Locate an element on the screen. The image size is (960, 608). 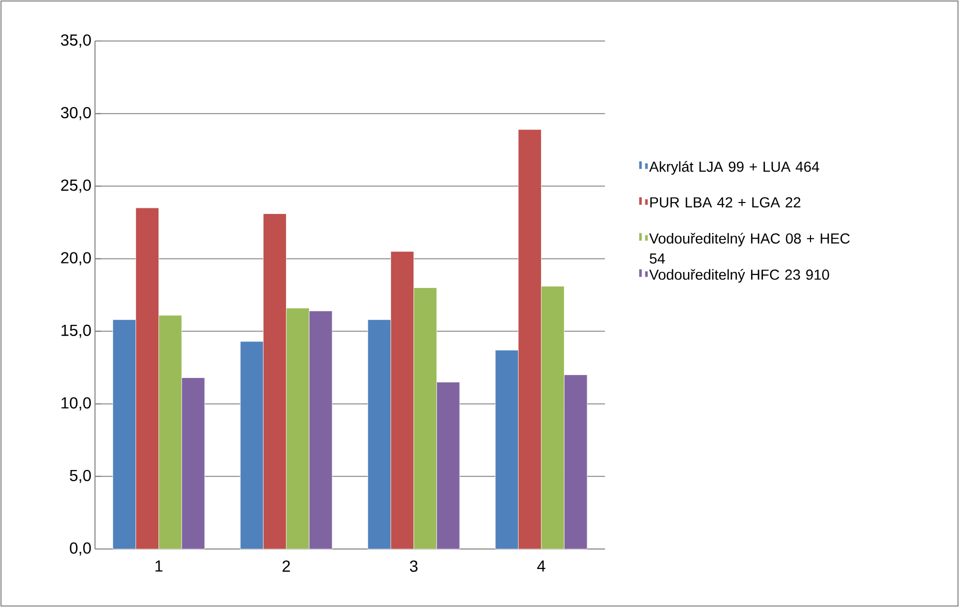
y-tick-label: 0,0 is located at coordinates (80, 549).